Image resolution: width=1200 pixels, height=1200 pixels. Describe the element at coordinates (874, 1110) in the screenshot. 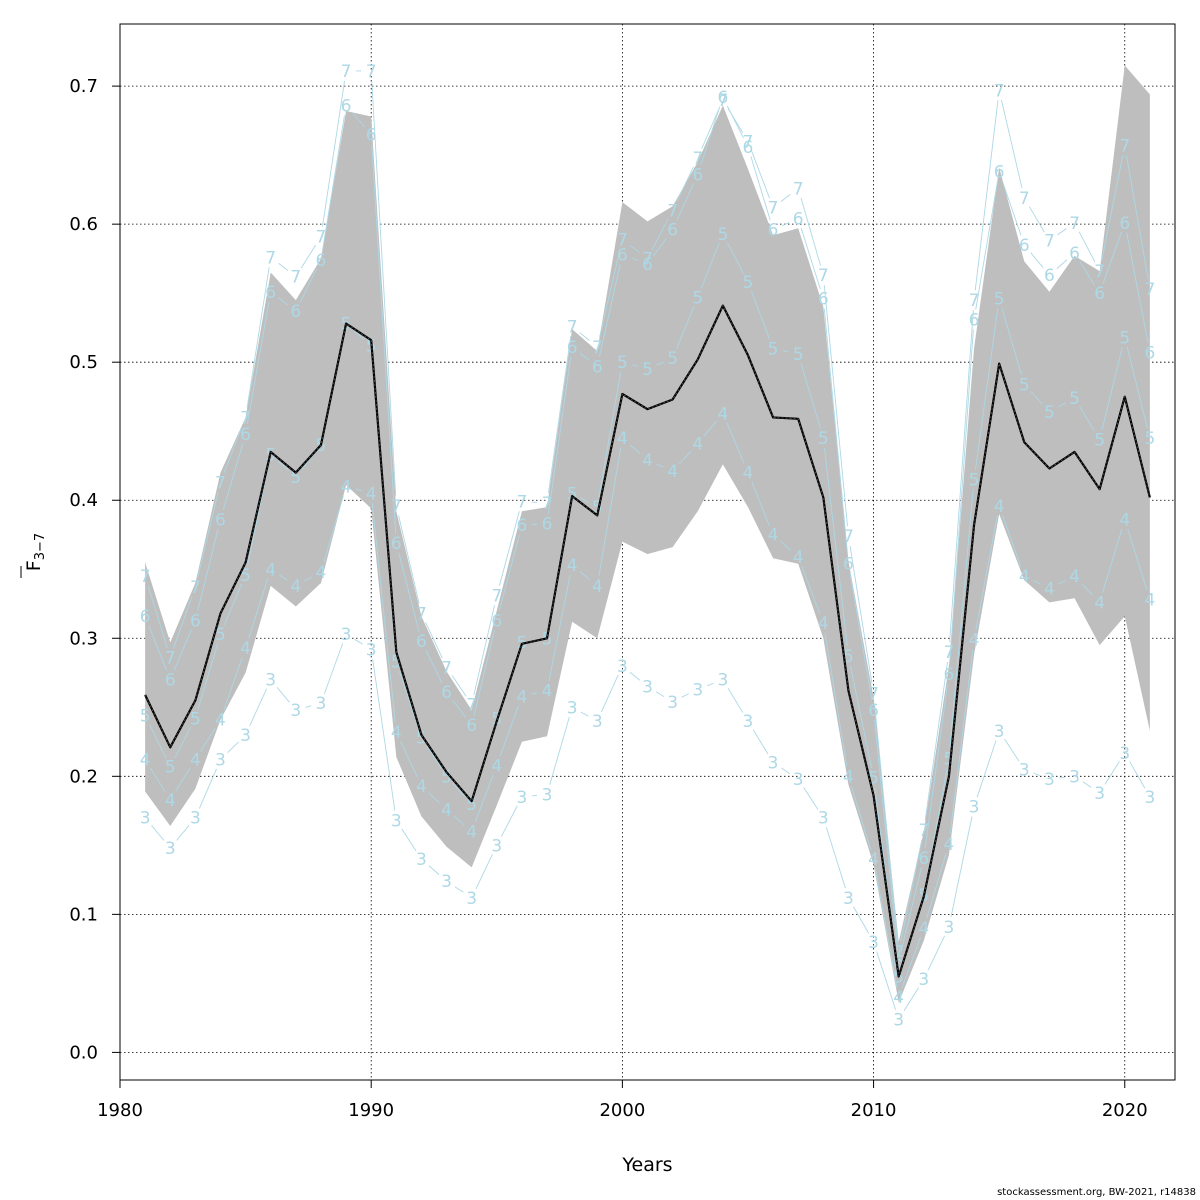

I see `x-tick-label: 2010` at that location.